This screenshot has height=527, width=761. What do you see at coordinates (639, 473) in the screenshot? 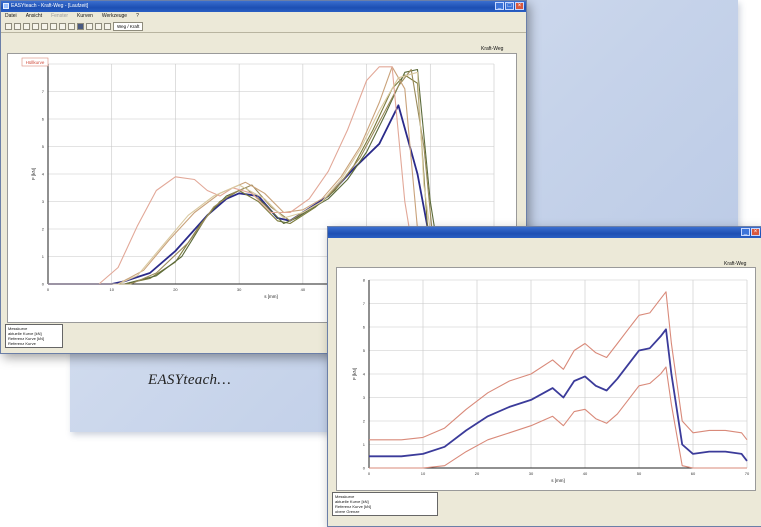
I see `x-tick-label: 50` at bounding box center [639, 473].